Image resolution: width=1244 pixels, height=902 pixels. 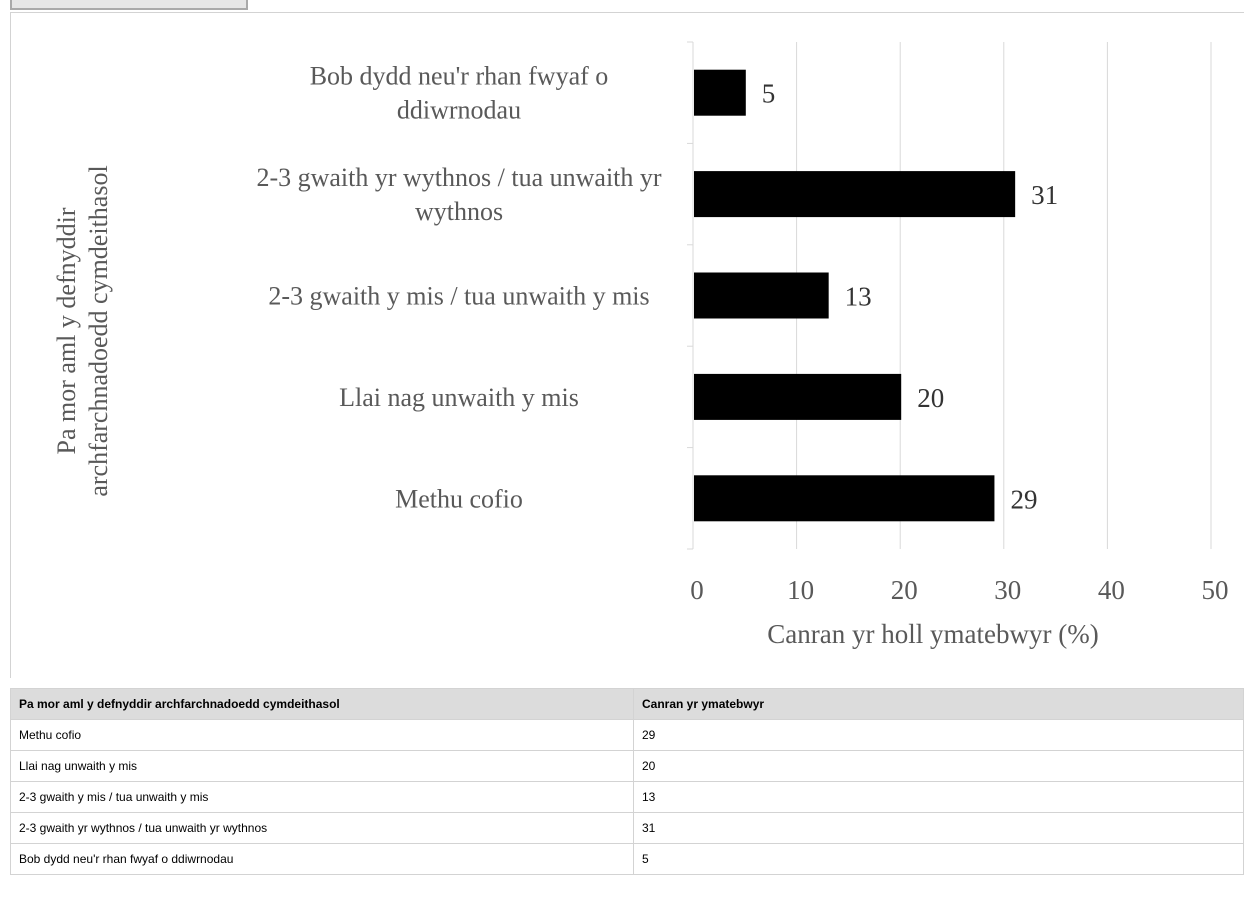 I want to click on top-tab, so click(x=129, y=5).